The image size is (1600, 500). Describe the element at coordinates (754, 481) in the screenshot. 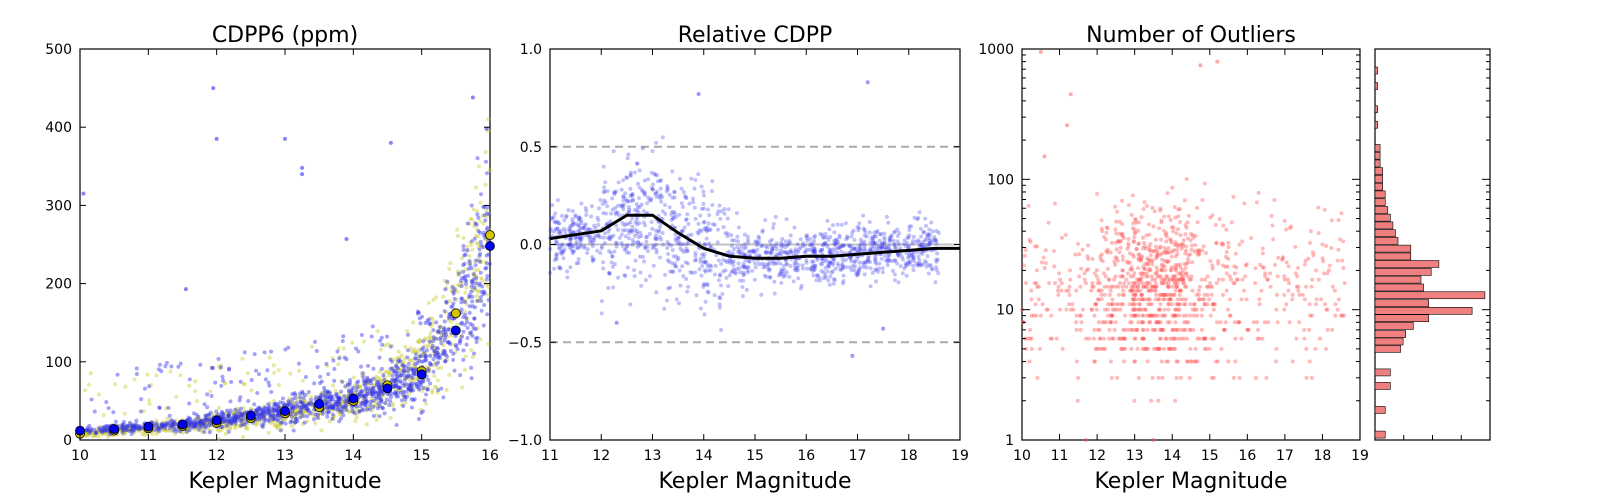

I see `panel-relative-cdpp-xlabel: Kepler Magnitude` at that location.